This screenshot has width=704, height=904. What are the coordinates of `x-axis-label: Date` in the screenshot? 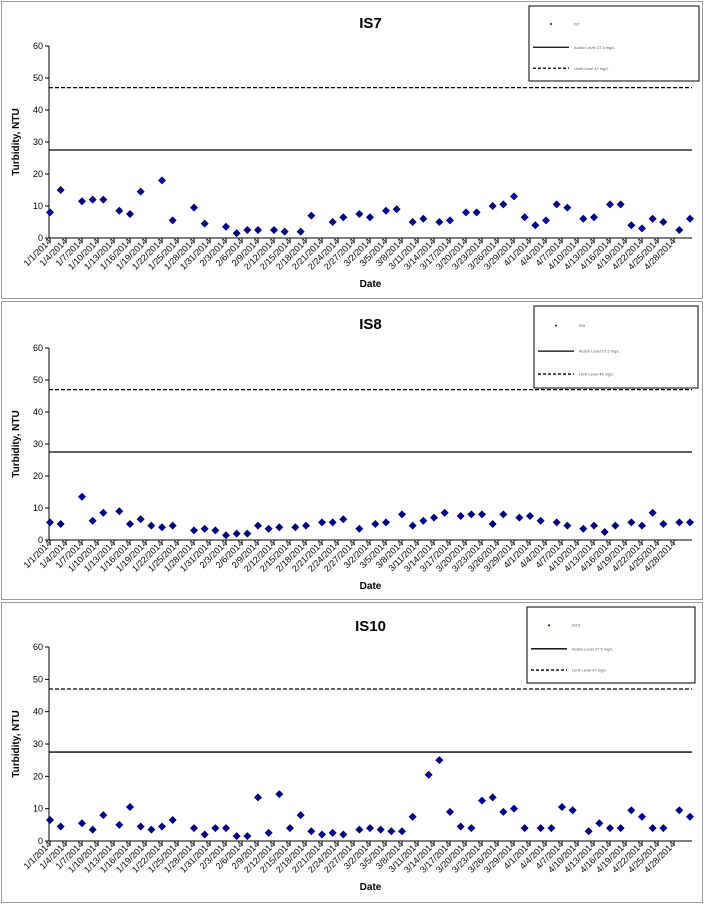 It's located at (371, 887).